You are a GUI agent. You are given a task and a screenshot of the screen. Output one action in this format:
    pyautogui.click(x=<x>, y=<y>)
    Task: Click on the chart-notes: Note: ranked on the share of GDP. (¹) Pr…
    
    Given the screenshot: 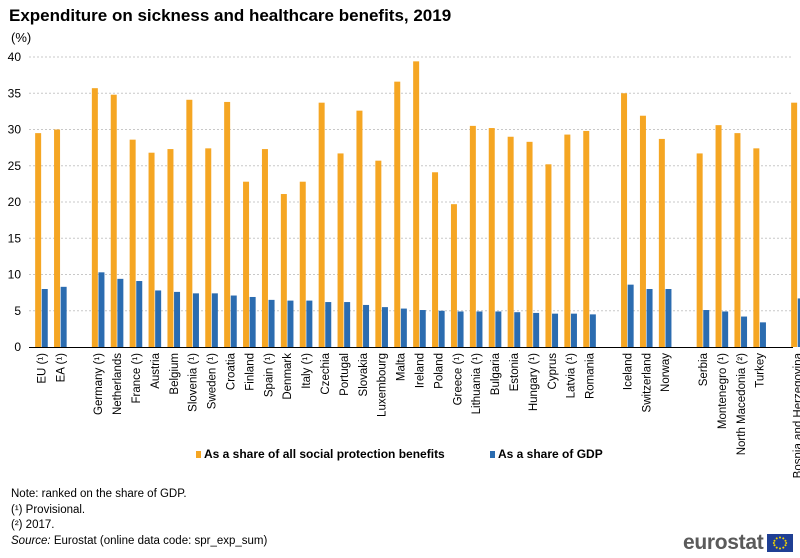 What is the action you would take?
    pyautogui.click(x=139, y=518)
    